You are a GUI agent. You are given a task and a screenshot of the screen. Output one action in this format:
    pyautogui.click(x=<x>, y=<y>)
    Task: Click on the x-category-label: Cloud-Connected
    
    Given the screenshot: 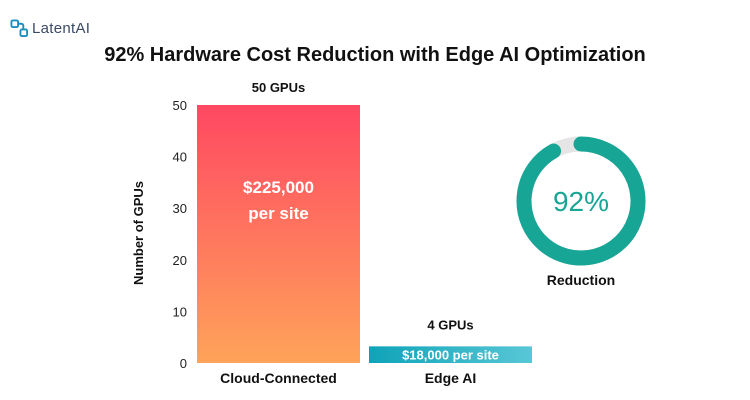 What is the action you would take?
    pyautogui.click(x=278, y=378)
    